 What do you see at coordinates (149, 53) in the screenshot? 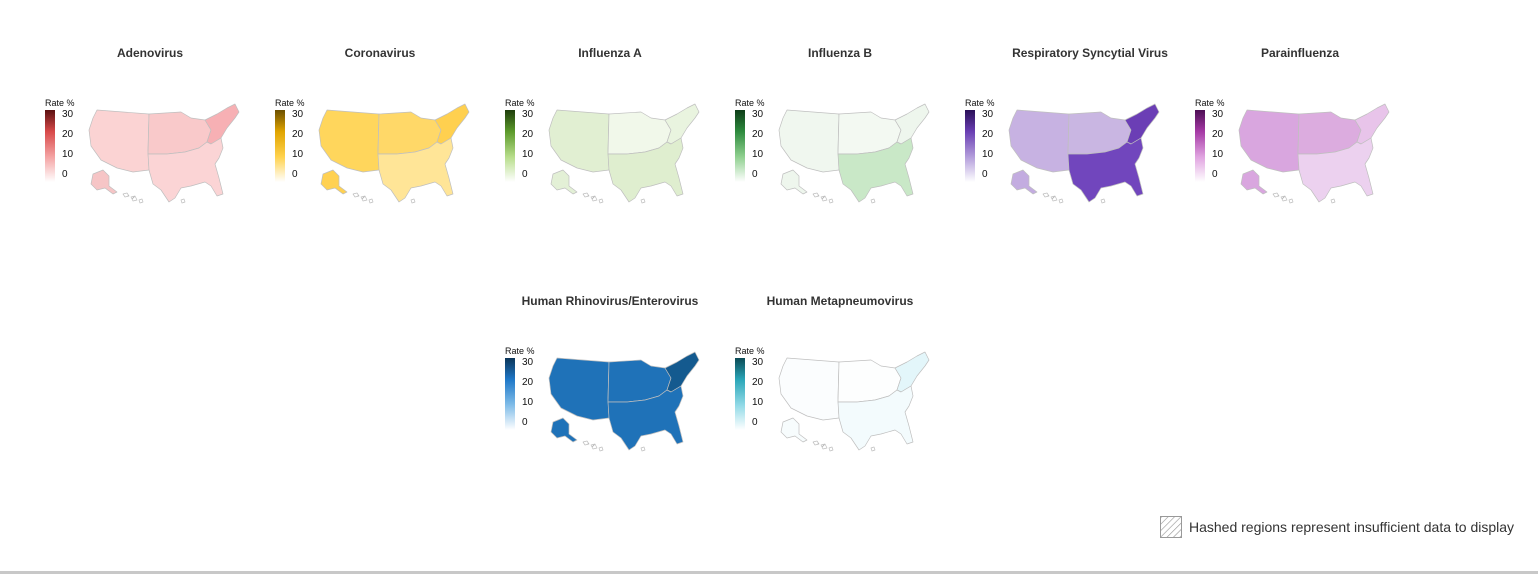
I see `map-title: Adenovirus` at bounding box center [149, 53].